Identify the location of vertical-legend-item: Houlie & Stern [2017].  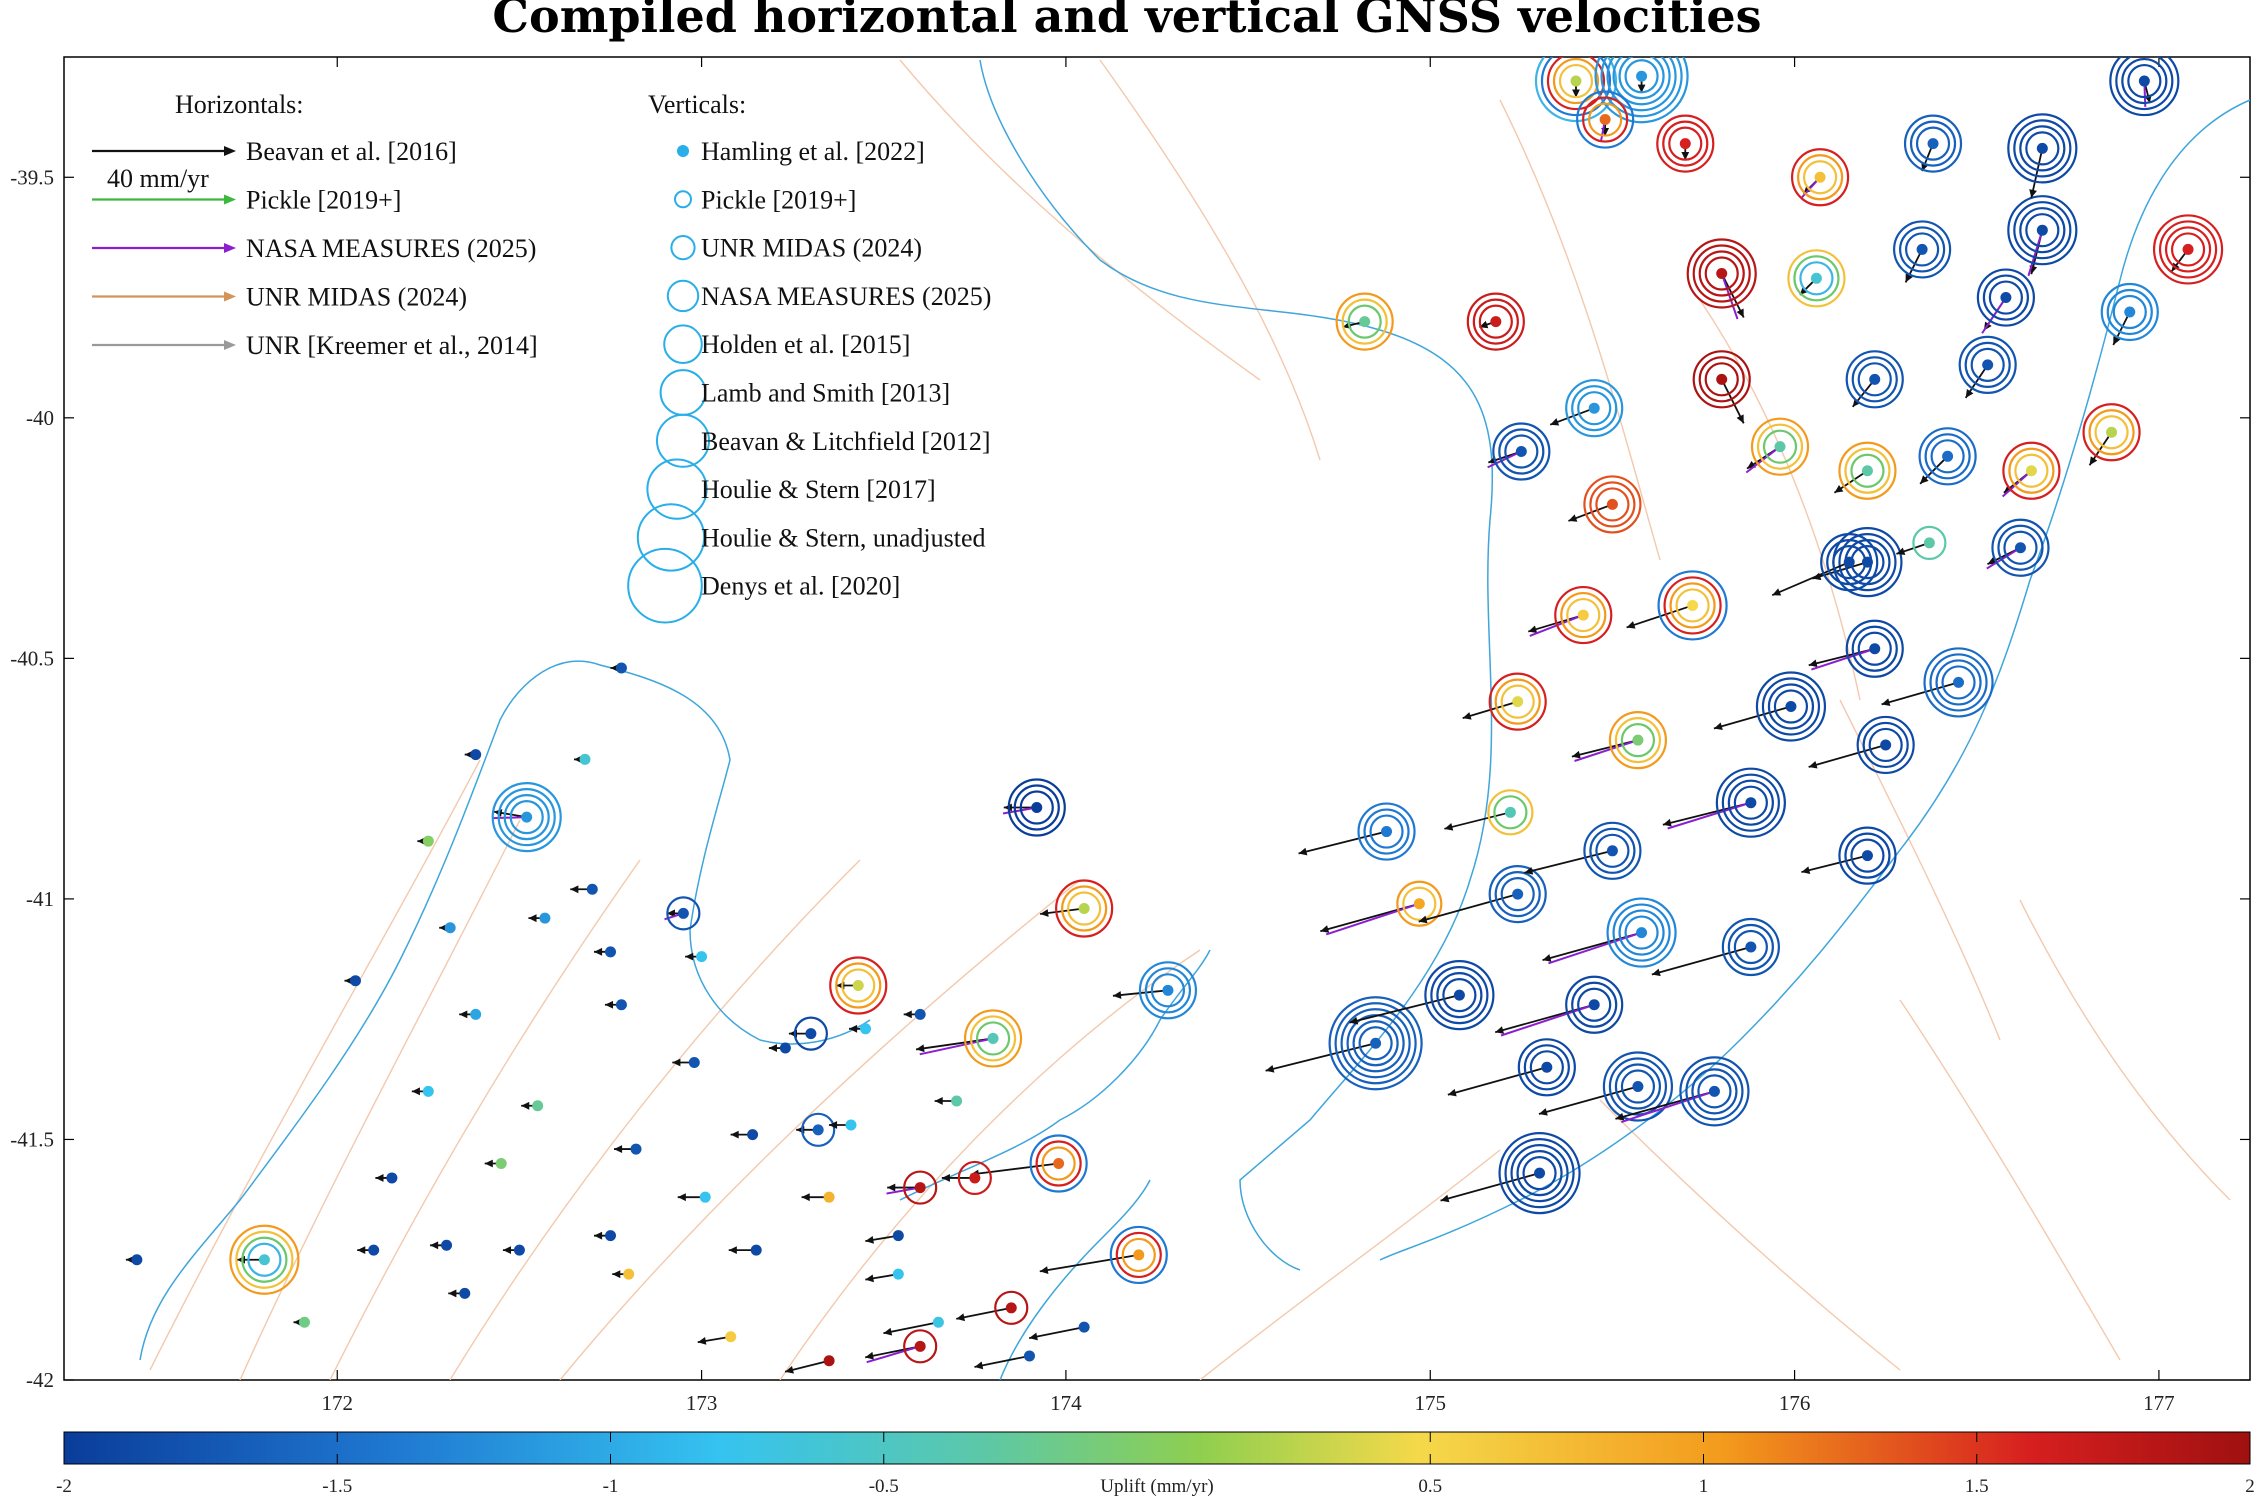
(791, 489).